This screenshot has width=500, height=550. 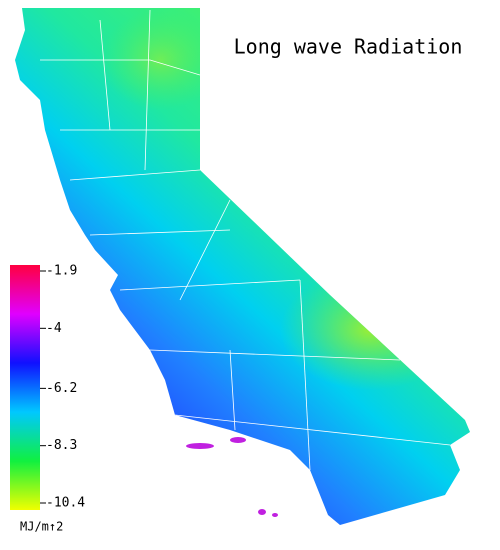 I want to click on islands, so click(x=232, y=477).